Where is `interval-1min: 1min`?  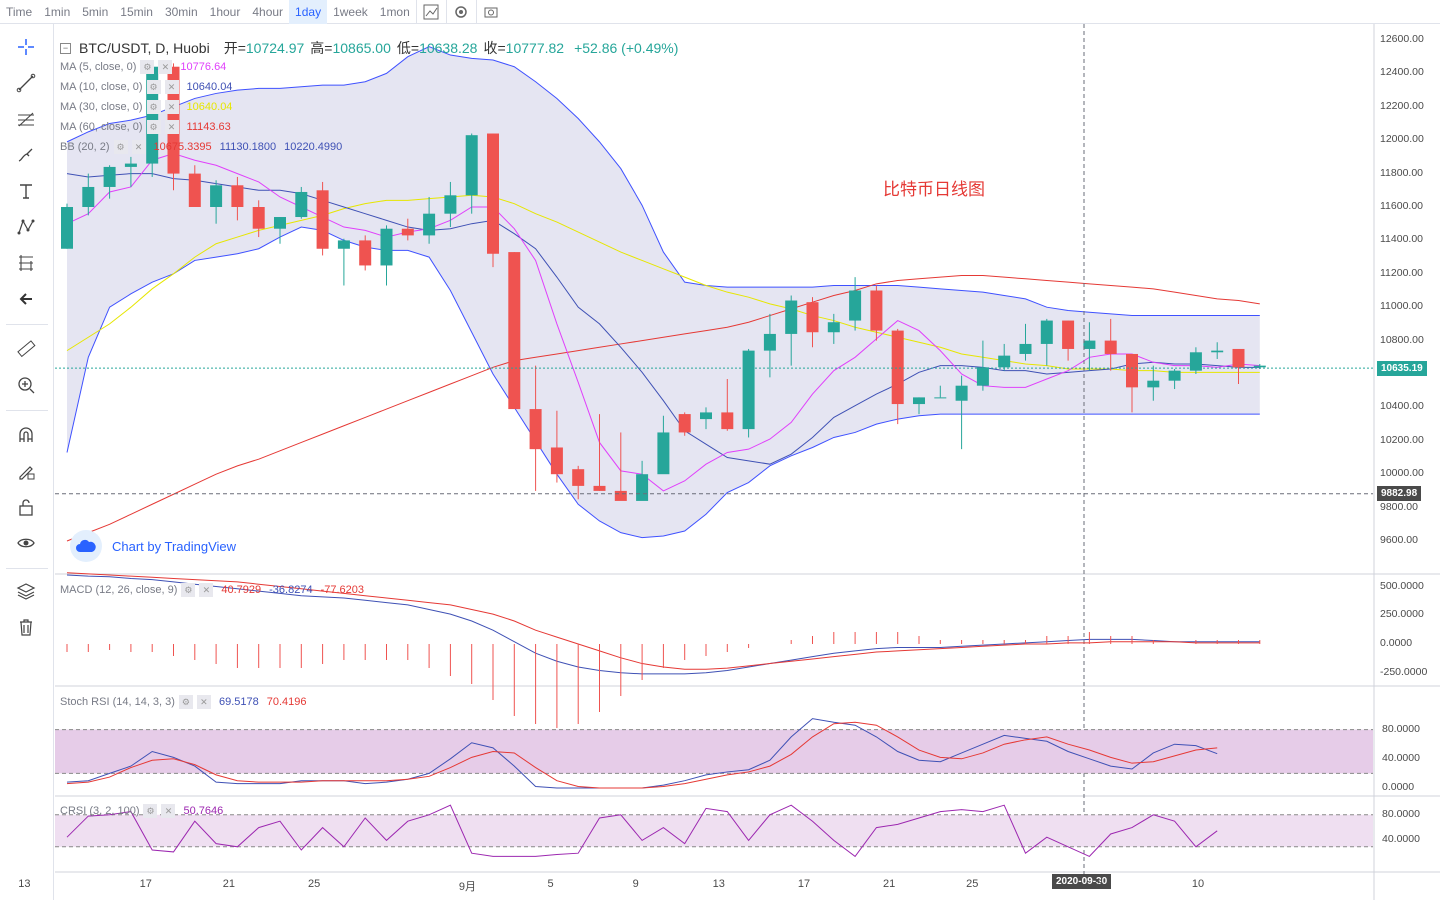
interval-1min: 1min is located at coordinates (57, 11).